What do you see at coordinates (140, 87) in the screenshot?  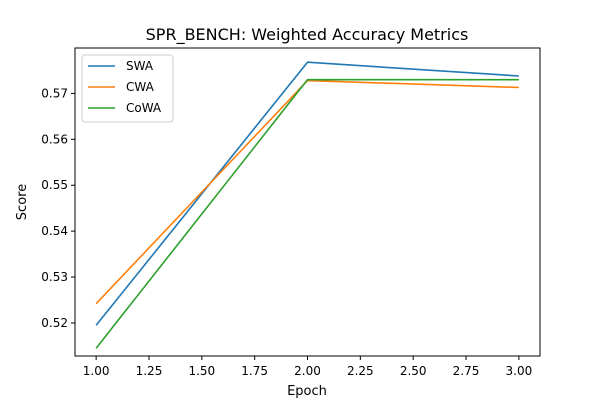 I see `legend-label-cwa: CWA` at bounding box center [140, 87].